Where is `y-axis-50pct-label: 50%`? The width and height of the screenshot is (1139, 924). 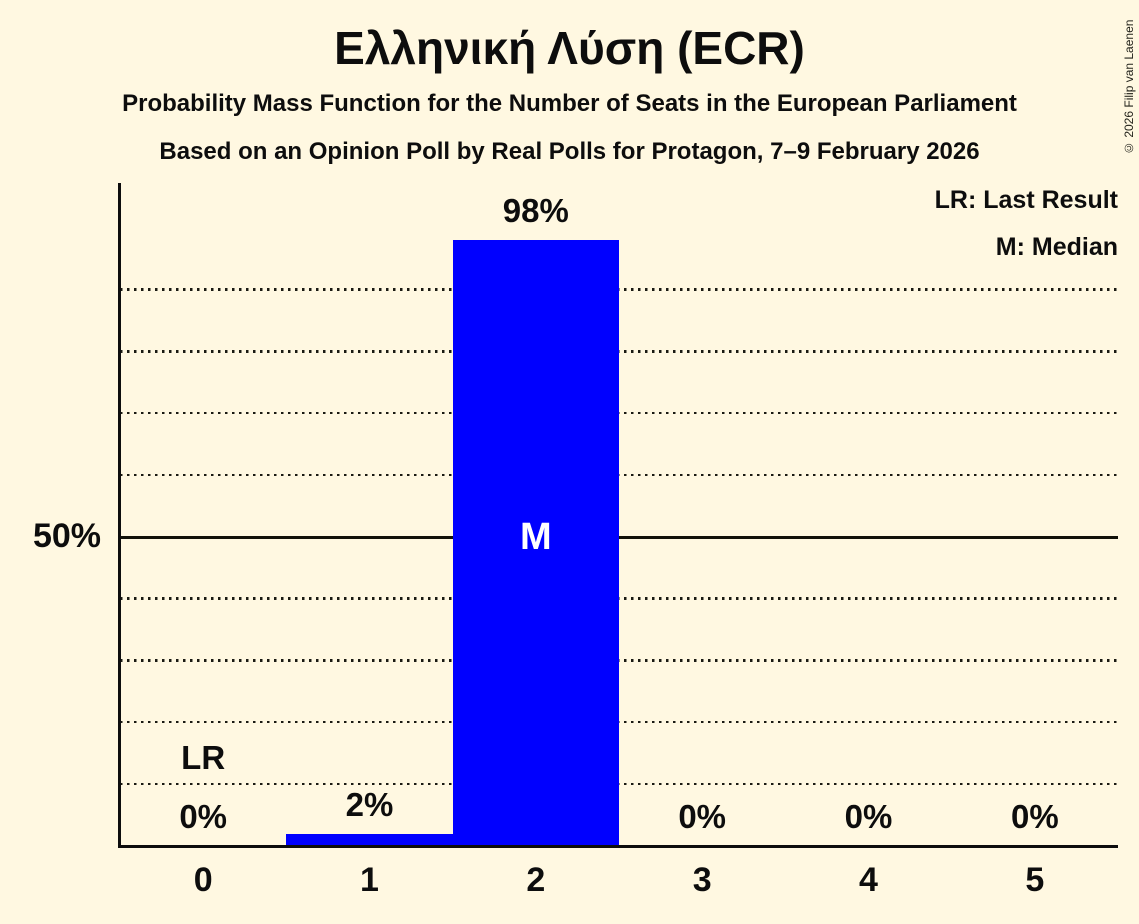 y-axis-50pct-label: 50% is located at coordinates (66, 536).